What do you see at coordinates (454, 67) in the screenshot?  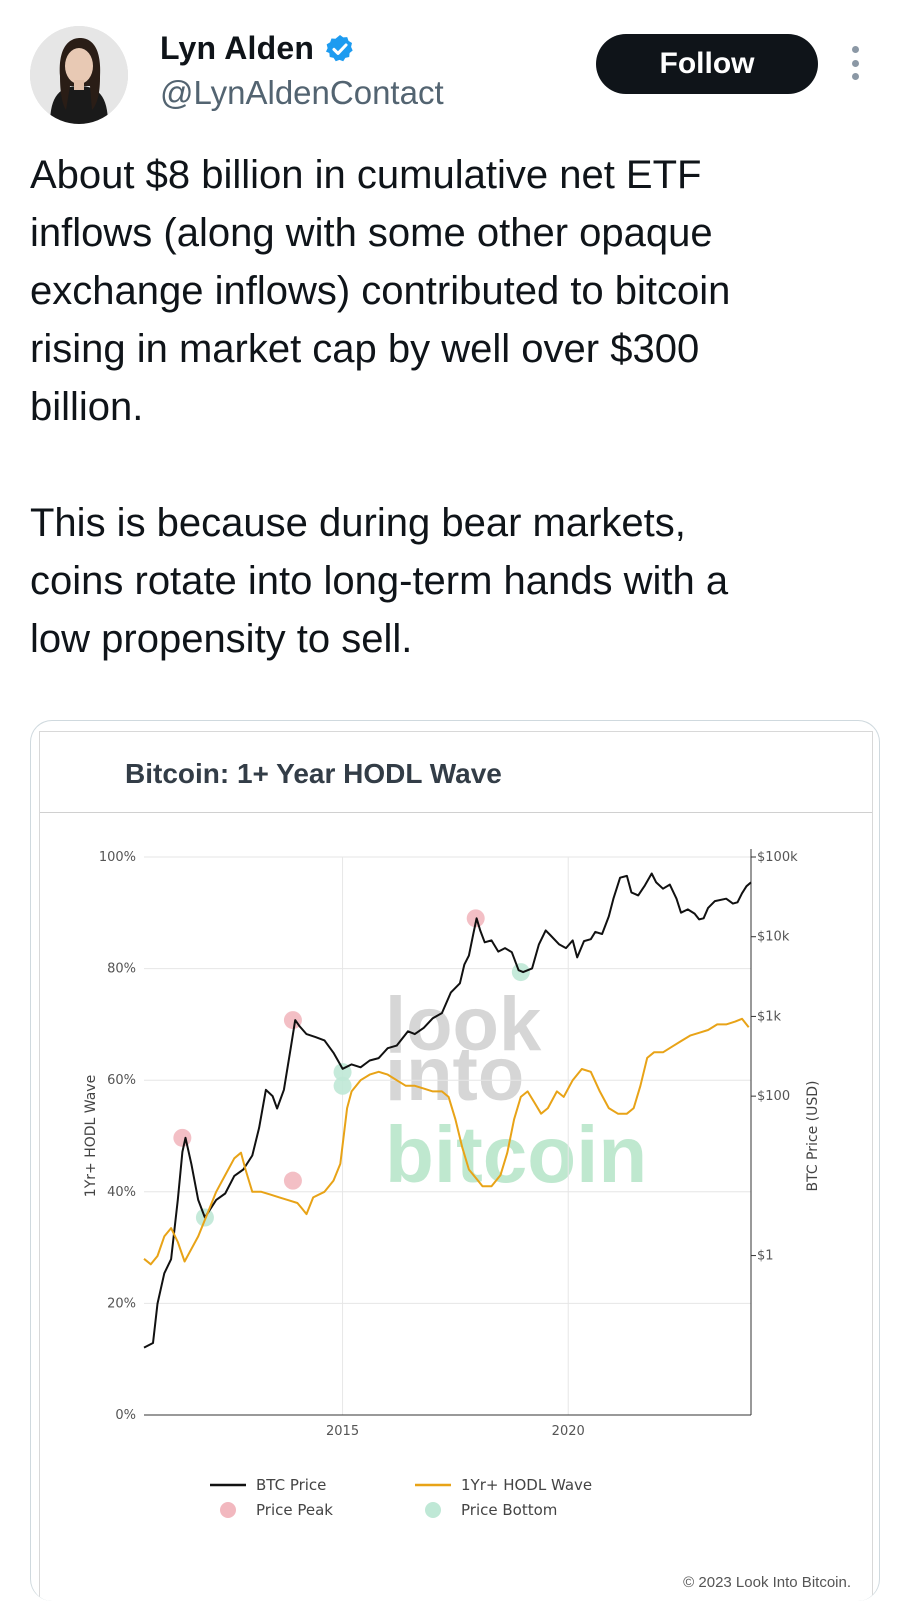 I see `tweet-header: Lyn Alden @LynAldenContact Follow` at bounding box center [454, 67].